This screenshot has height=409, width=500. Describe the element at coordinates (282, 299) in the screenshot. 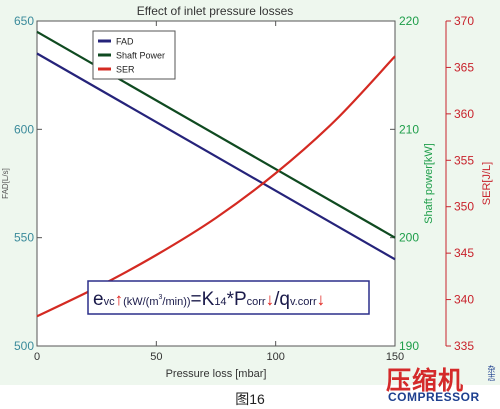

I see `formula-part: /q` at that location.